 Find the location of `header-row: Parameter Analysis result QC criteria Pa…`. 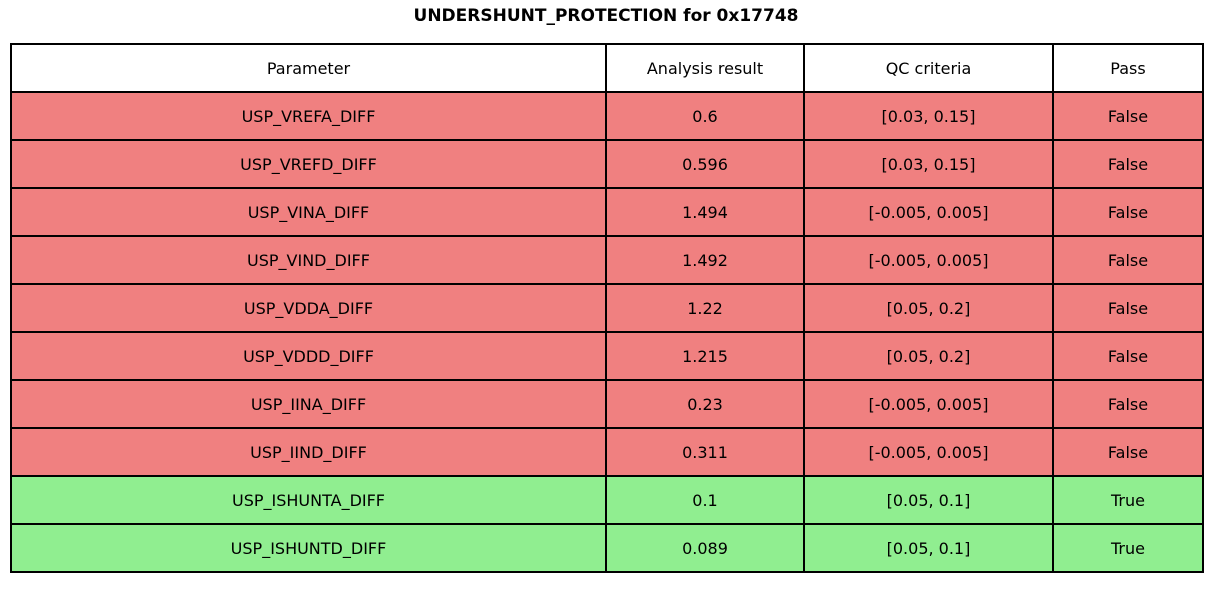

header-row: Parameter Analysis result QC criteria Pa… is located at coordinates (607, 68).